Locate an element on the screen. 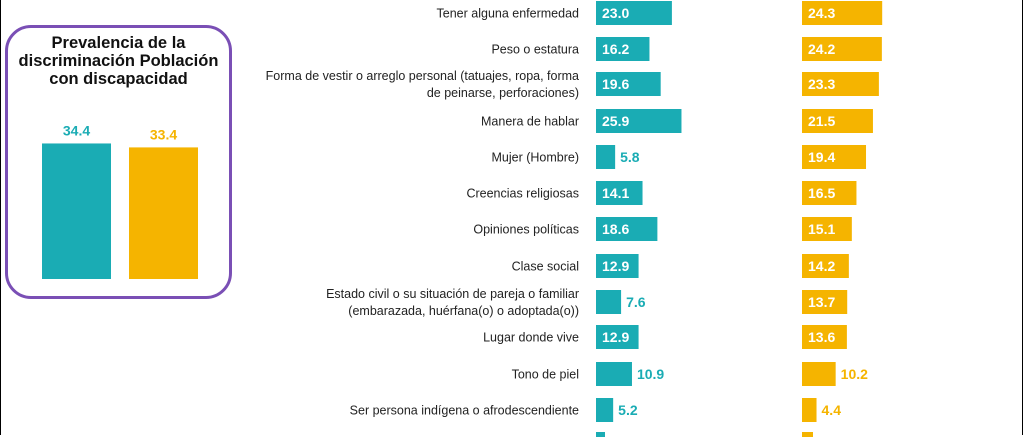 This screenshot has width=1023, height=437. data-label: 14.1 is located at coordinates (615, 193).